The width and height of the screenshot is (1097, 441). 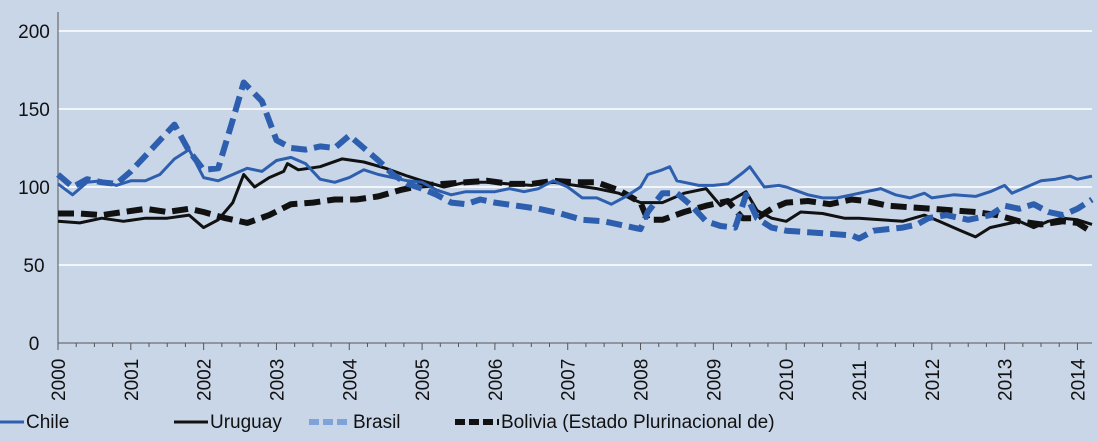 What do you see at coordinates (205, 380) in the screenshot?
I see `x-tick-label: 2002` at bounding box center [205, 380].